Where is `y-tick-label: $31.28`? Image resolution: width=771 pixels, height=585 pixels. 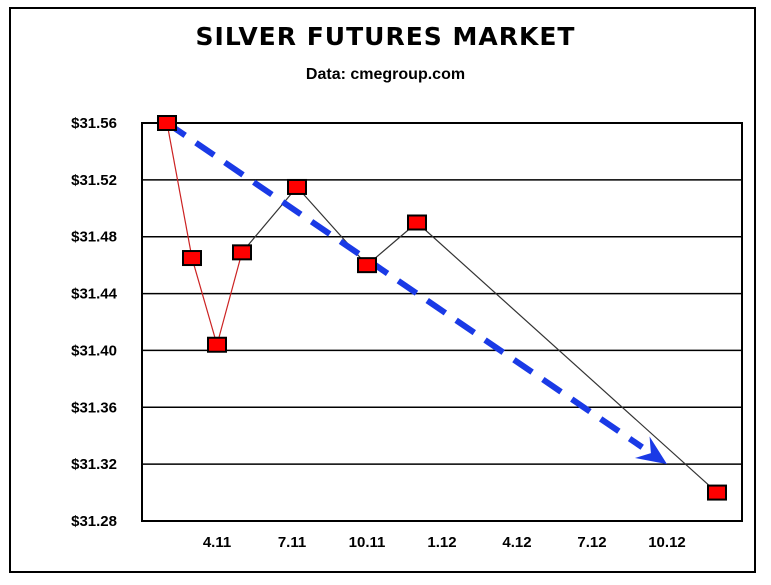
y-tick-label: $31.28 is located at coordinates (94, 521).